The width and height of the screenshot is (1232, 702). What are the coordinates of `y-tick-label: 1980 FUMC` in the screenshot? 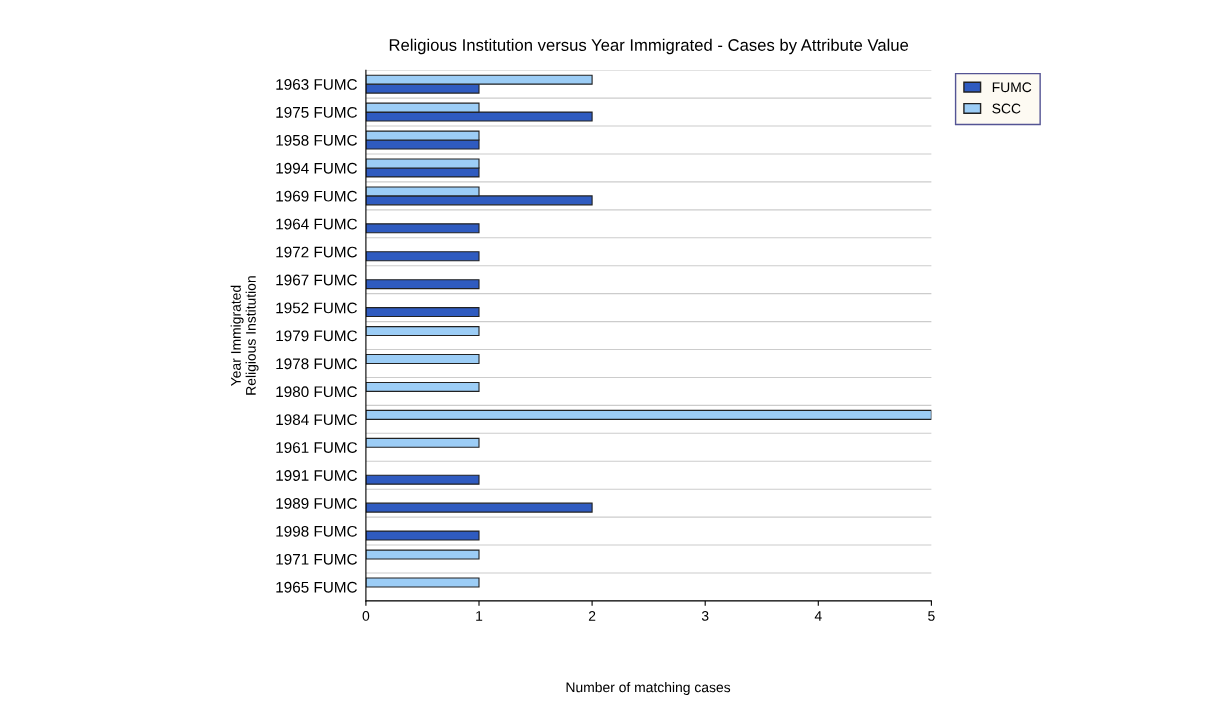 It's located at (316, 392).